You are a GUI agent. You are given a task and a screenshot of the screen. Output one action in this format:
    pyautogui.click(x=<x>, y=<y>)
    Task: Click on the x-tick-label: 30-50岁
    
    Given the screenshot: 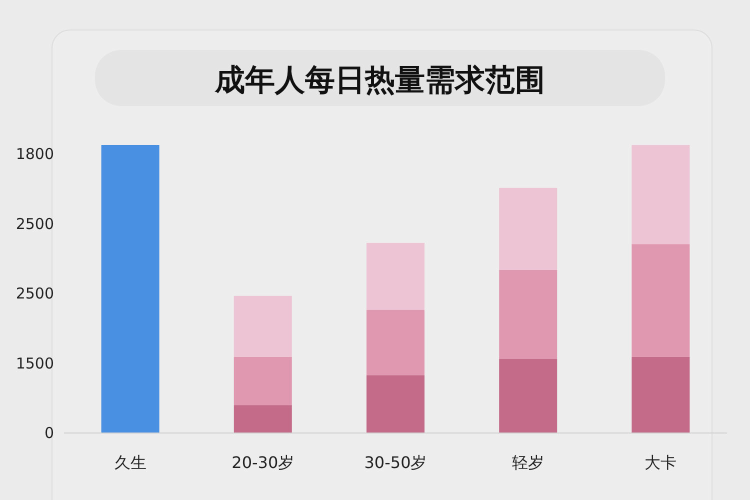 What is the action you would take?
    pyautogui.click(x=395, y=462)
    